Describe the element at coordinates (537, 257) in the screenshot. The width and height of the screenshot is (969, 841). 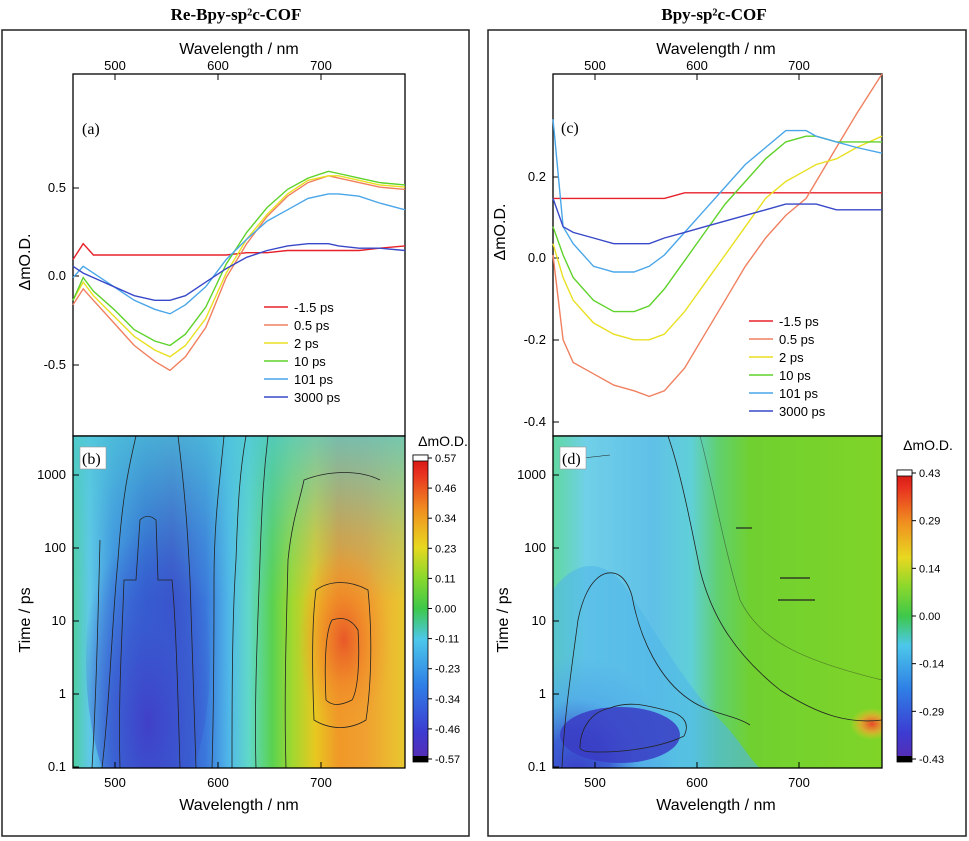
I see `panel-c-y-tick-0.0: 0.0` at that location.